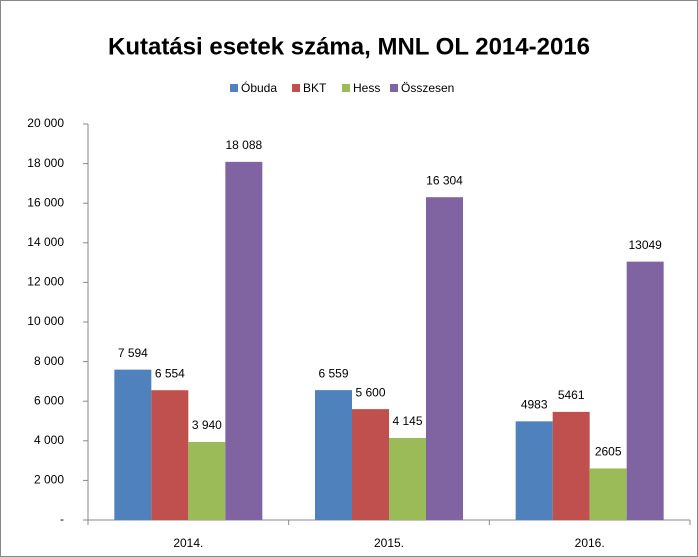 This screenshot has height=557, width=698. I want to click on value-label: 3 940, so click(207, 425).